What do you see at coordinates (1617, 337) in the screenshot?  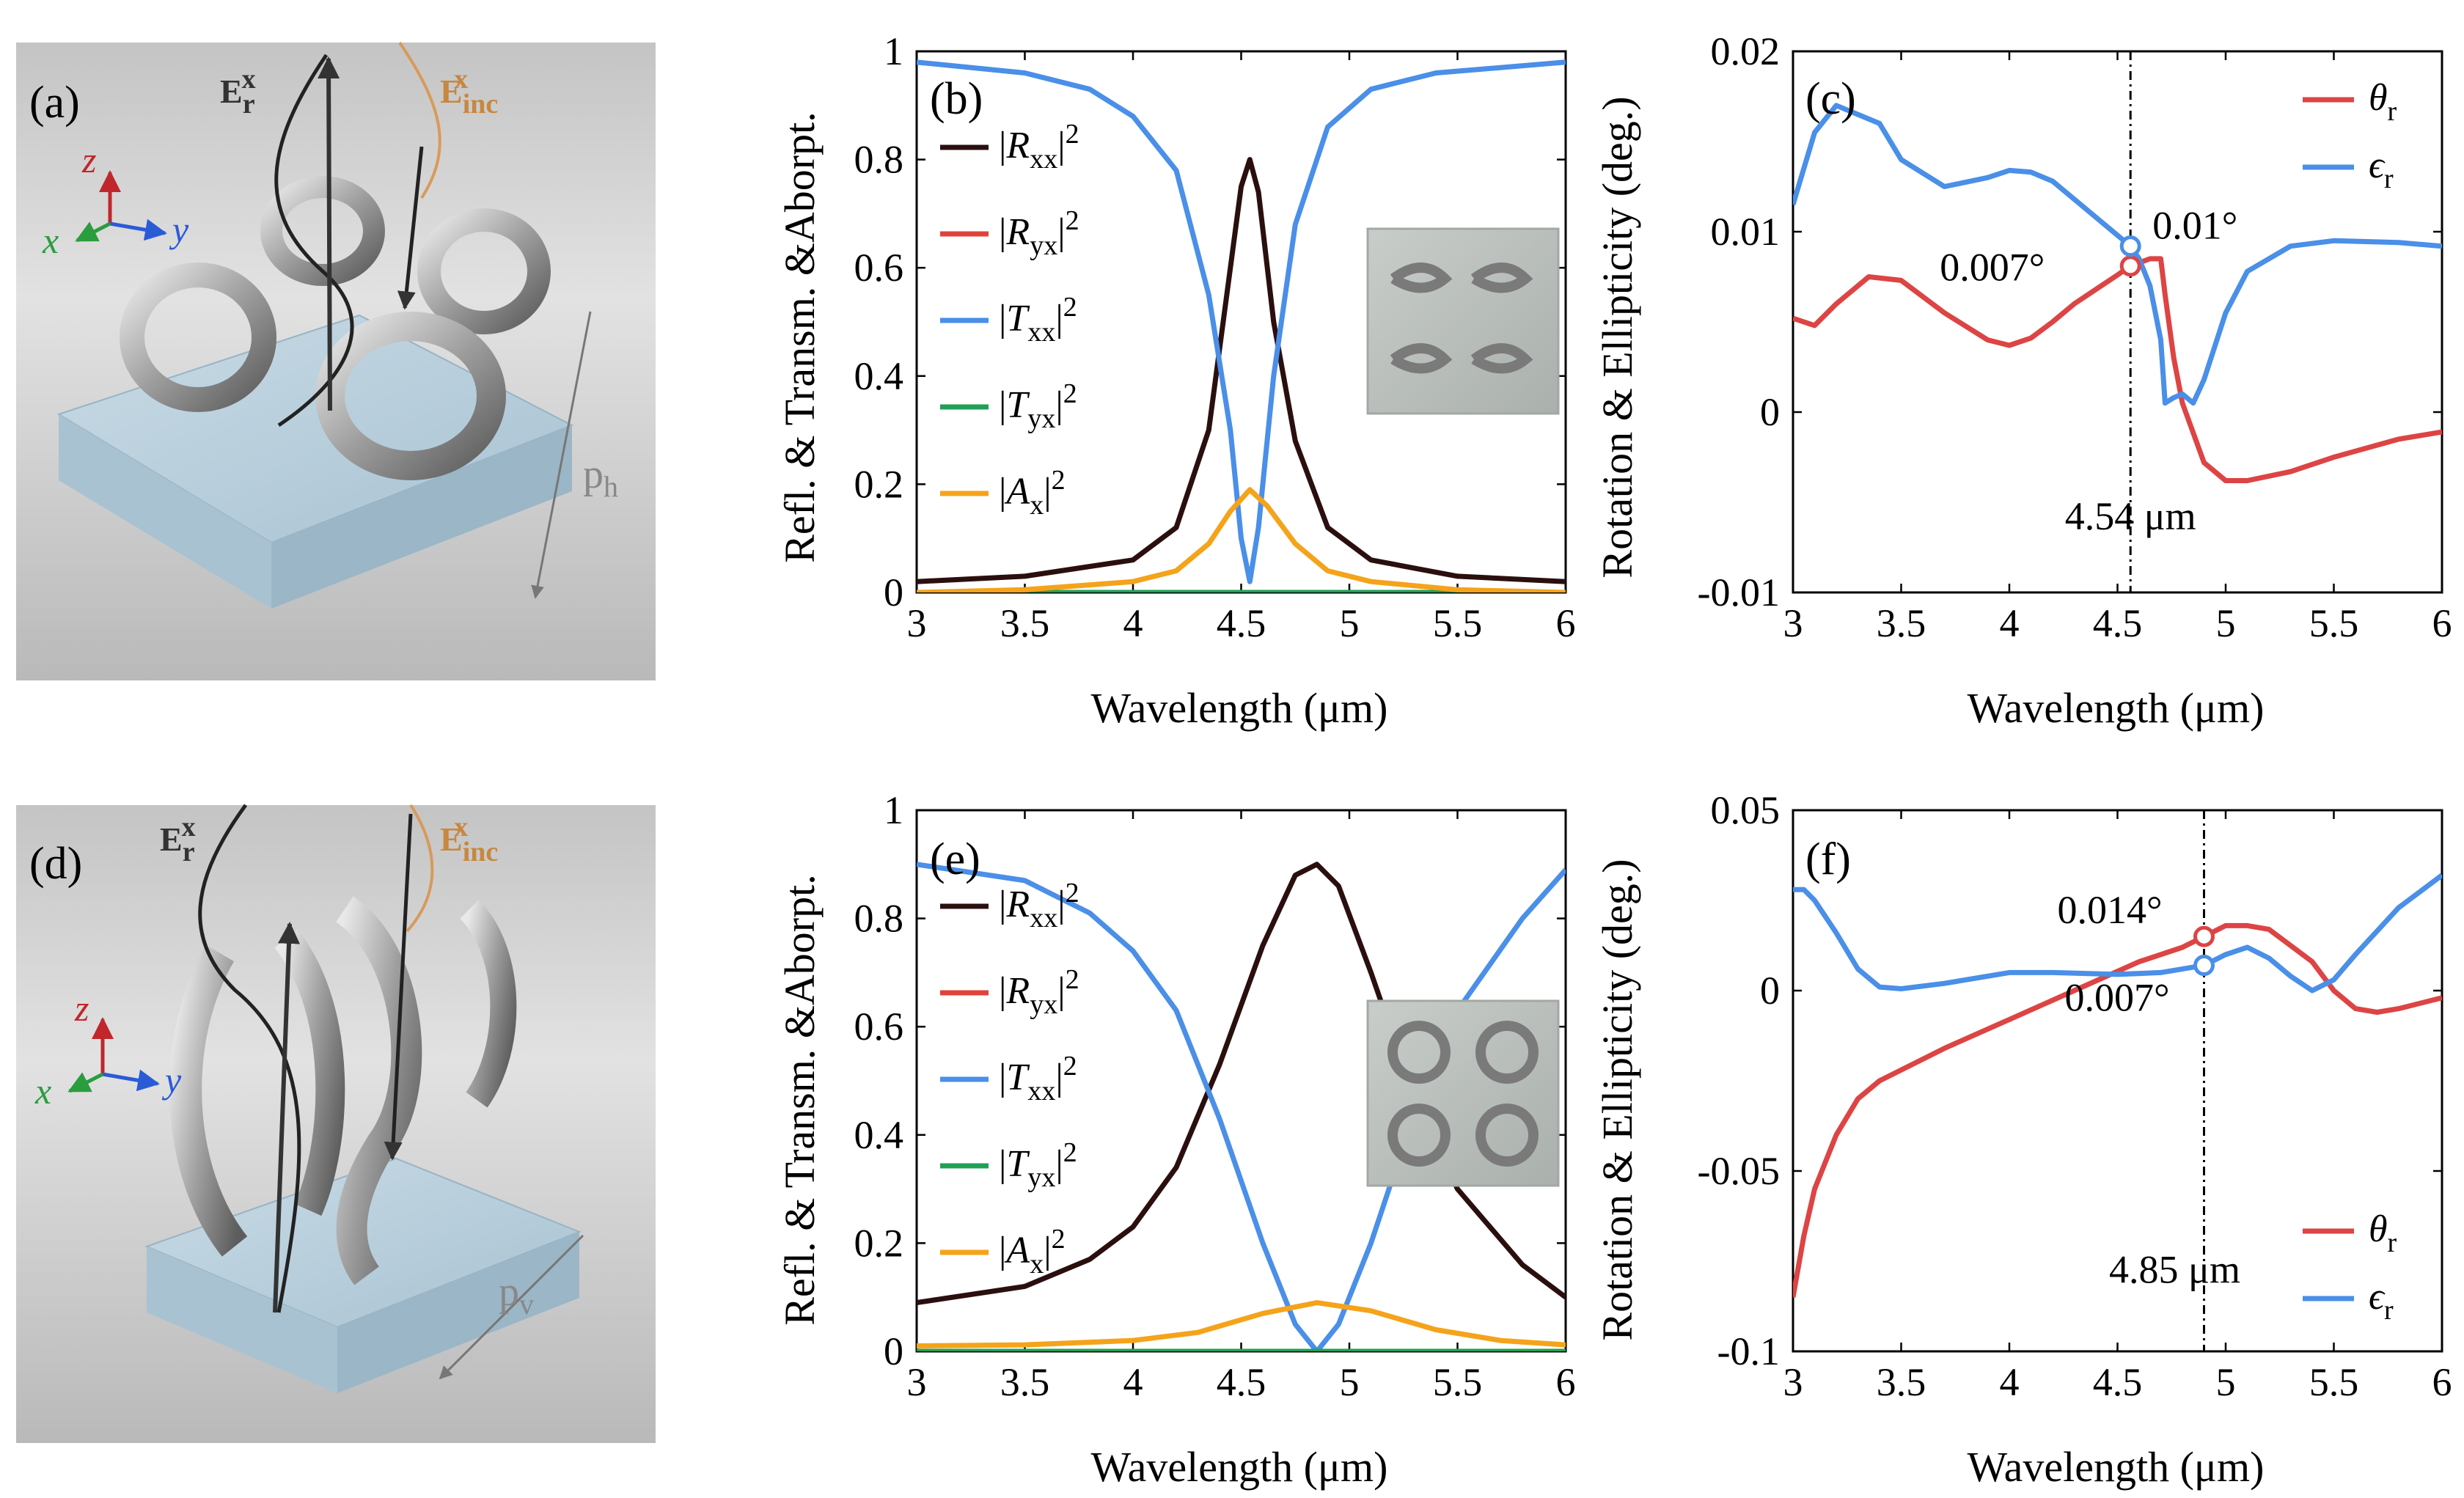 I see `chart-c-ylabel: Rotation & Ellipticity (deg.)` at bounding box center [1617, 337].